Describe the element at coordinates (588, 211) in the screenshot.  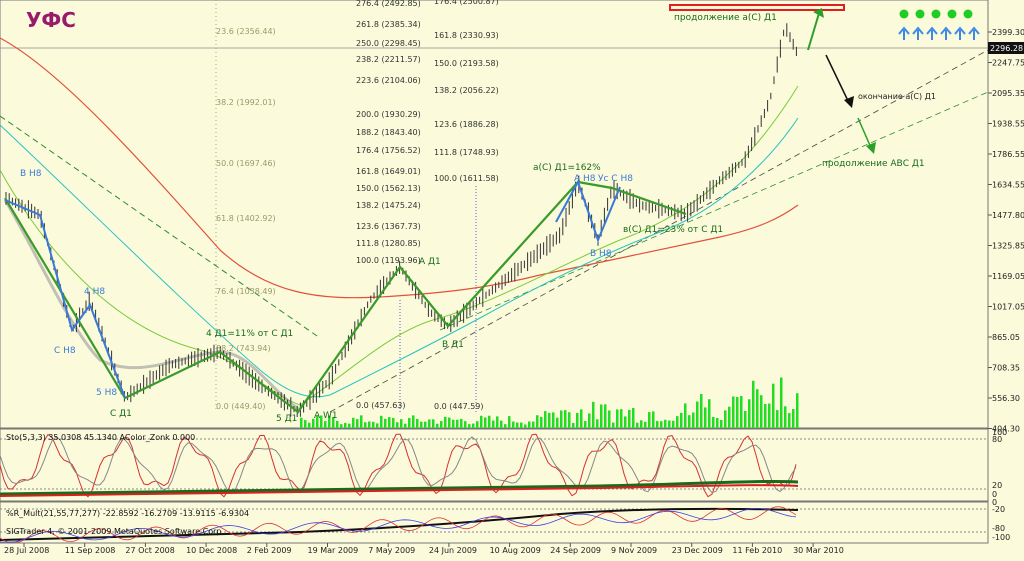
I see `wave-blue-right` at that location.